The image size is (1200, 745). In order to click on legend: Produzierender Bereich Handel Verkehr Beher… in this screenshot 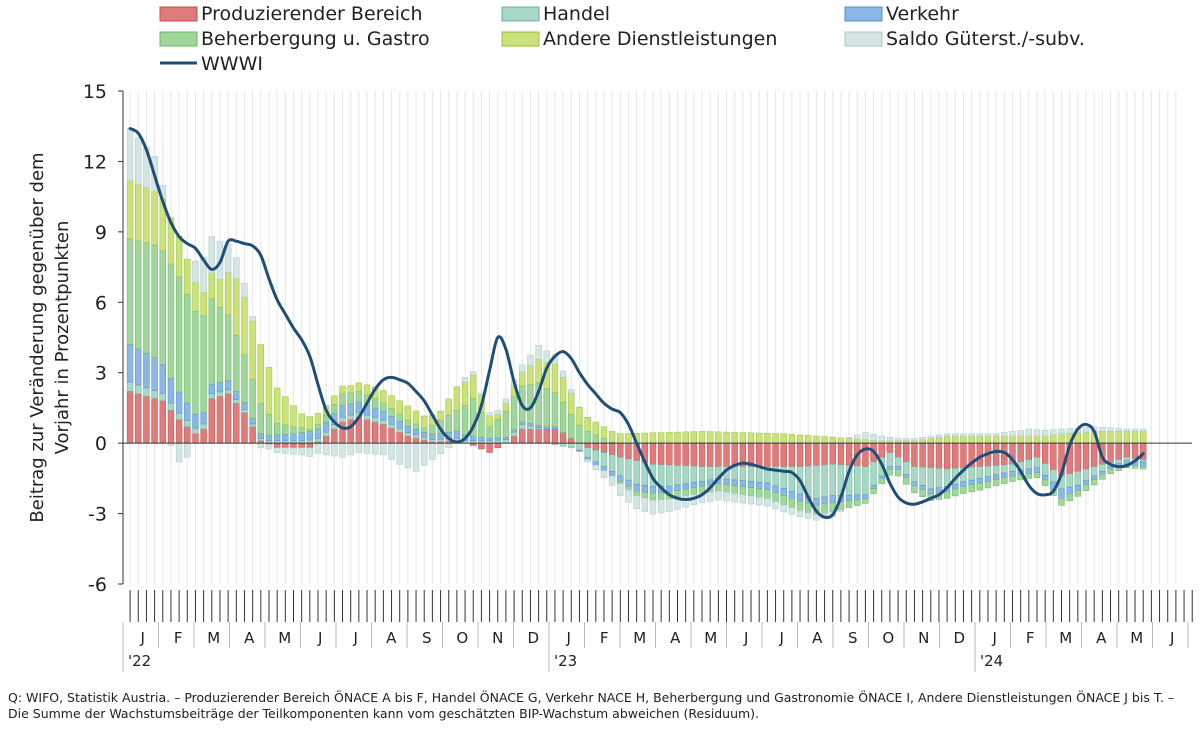, I will do `click(622, 39)`.